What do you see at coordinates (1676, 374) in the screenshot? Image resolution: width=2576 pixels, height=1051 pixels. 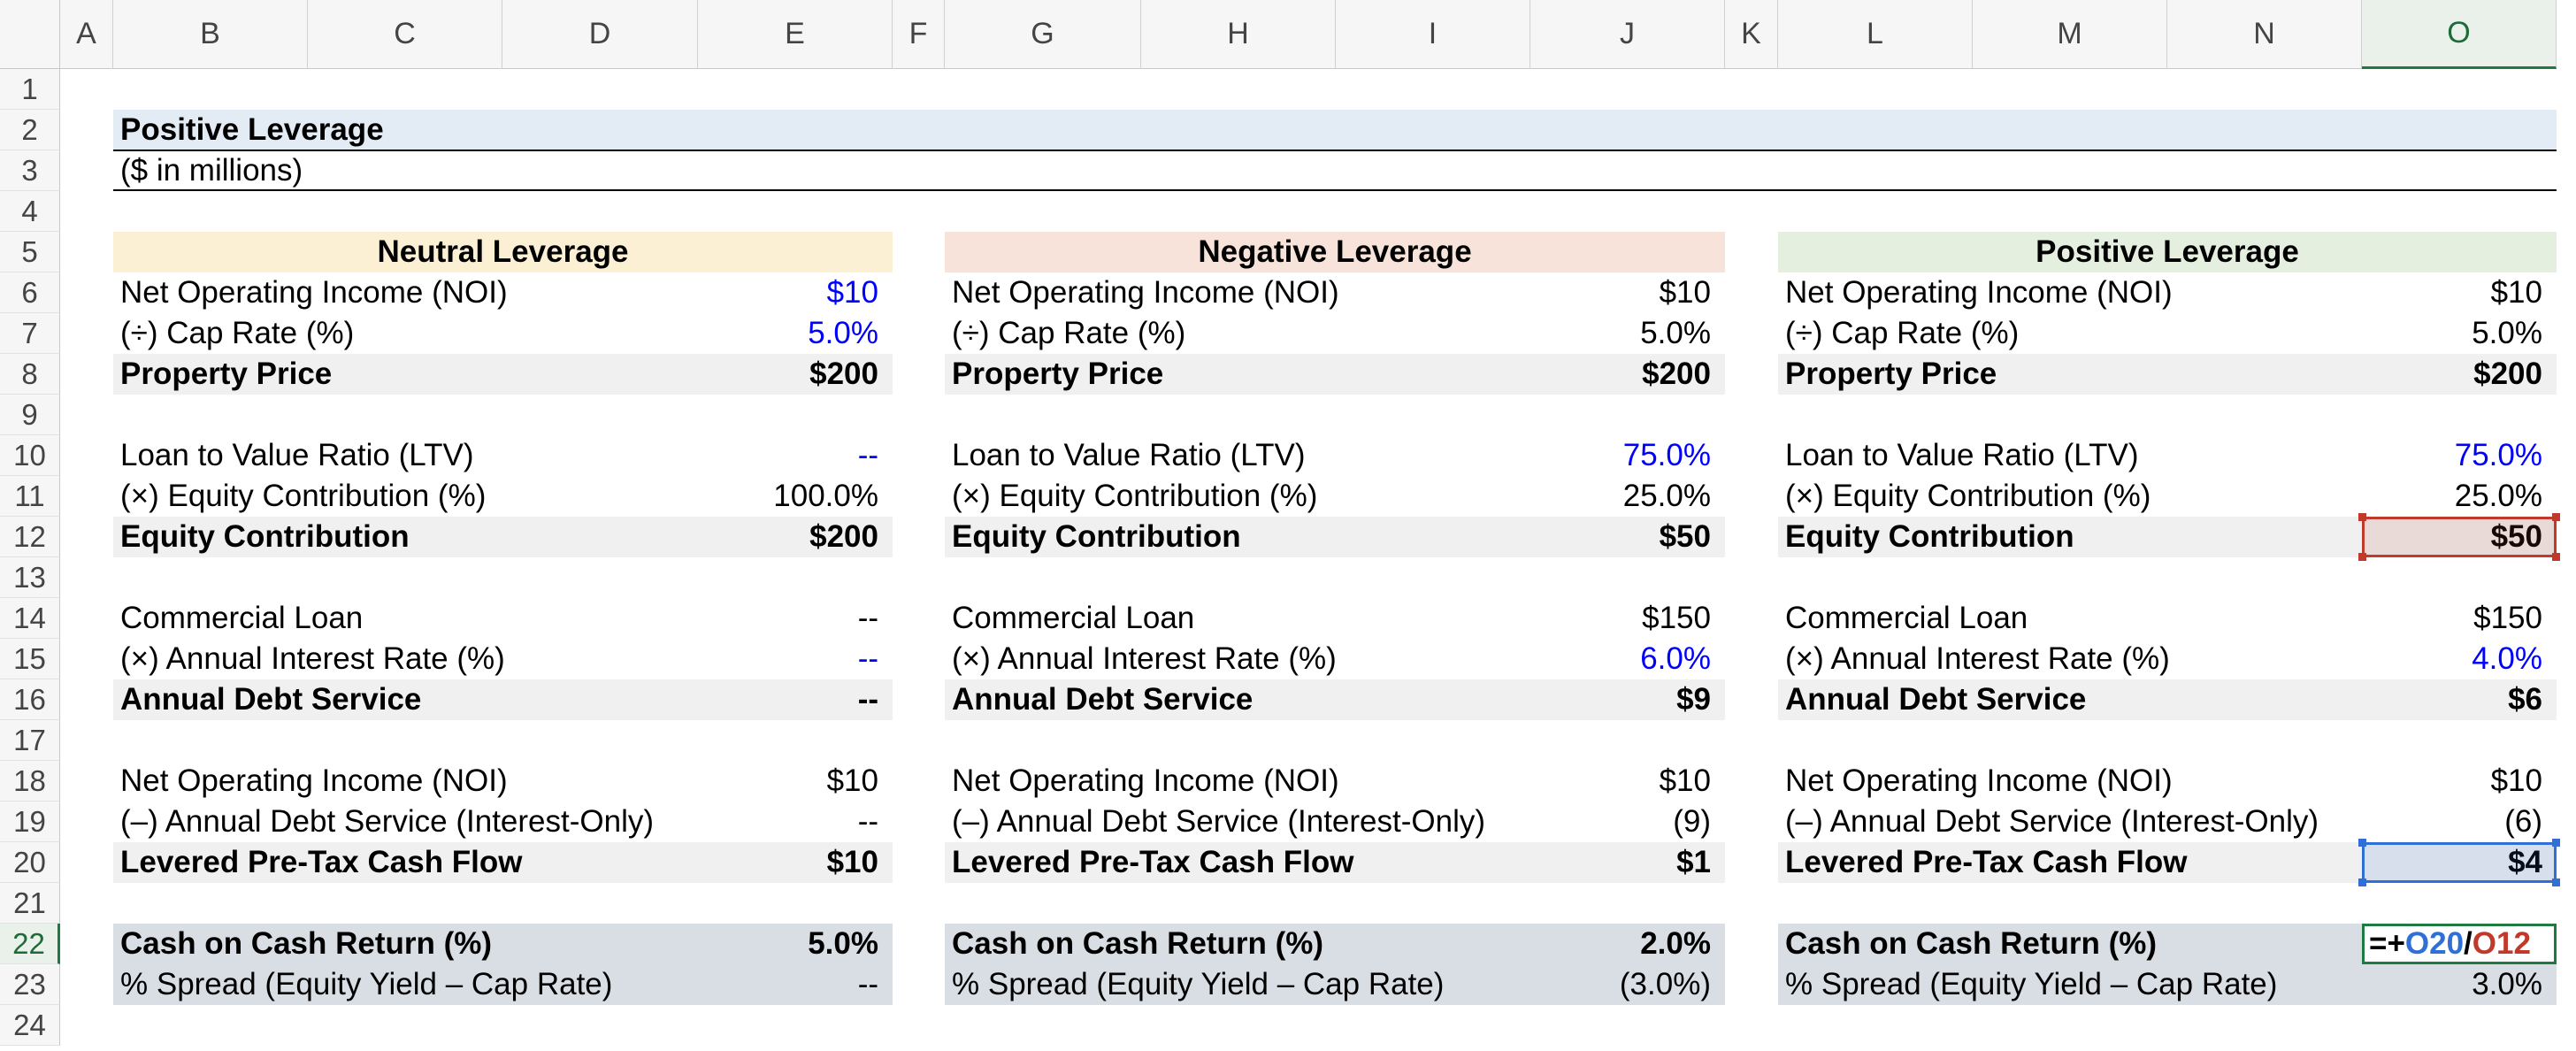 I see `negative-row-value: $200` at bounding box center [1676, 374].